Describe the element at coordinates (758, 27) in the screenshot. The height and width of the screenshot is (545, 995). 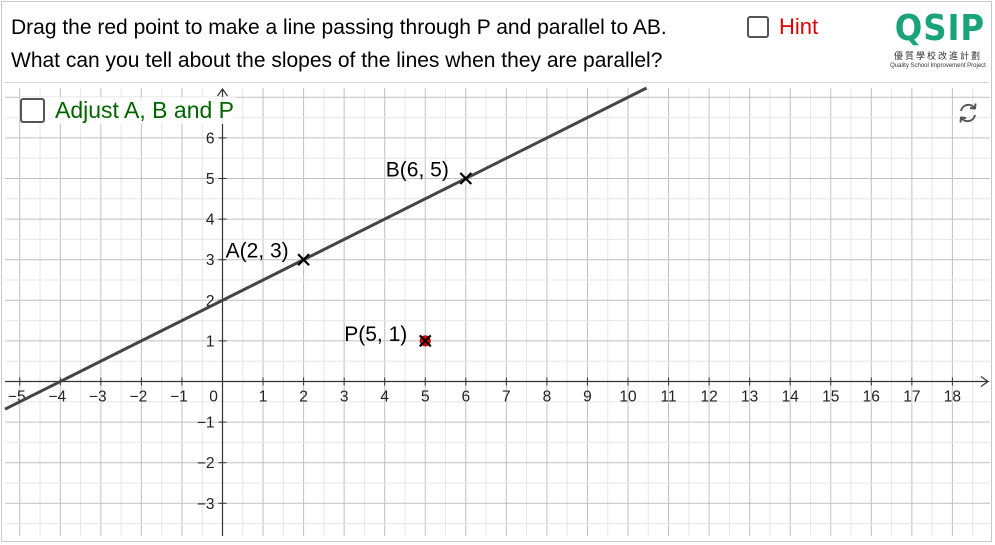
I see `hint-checkbox` at that location.